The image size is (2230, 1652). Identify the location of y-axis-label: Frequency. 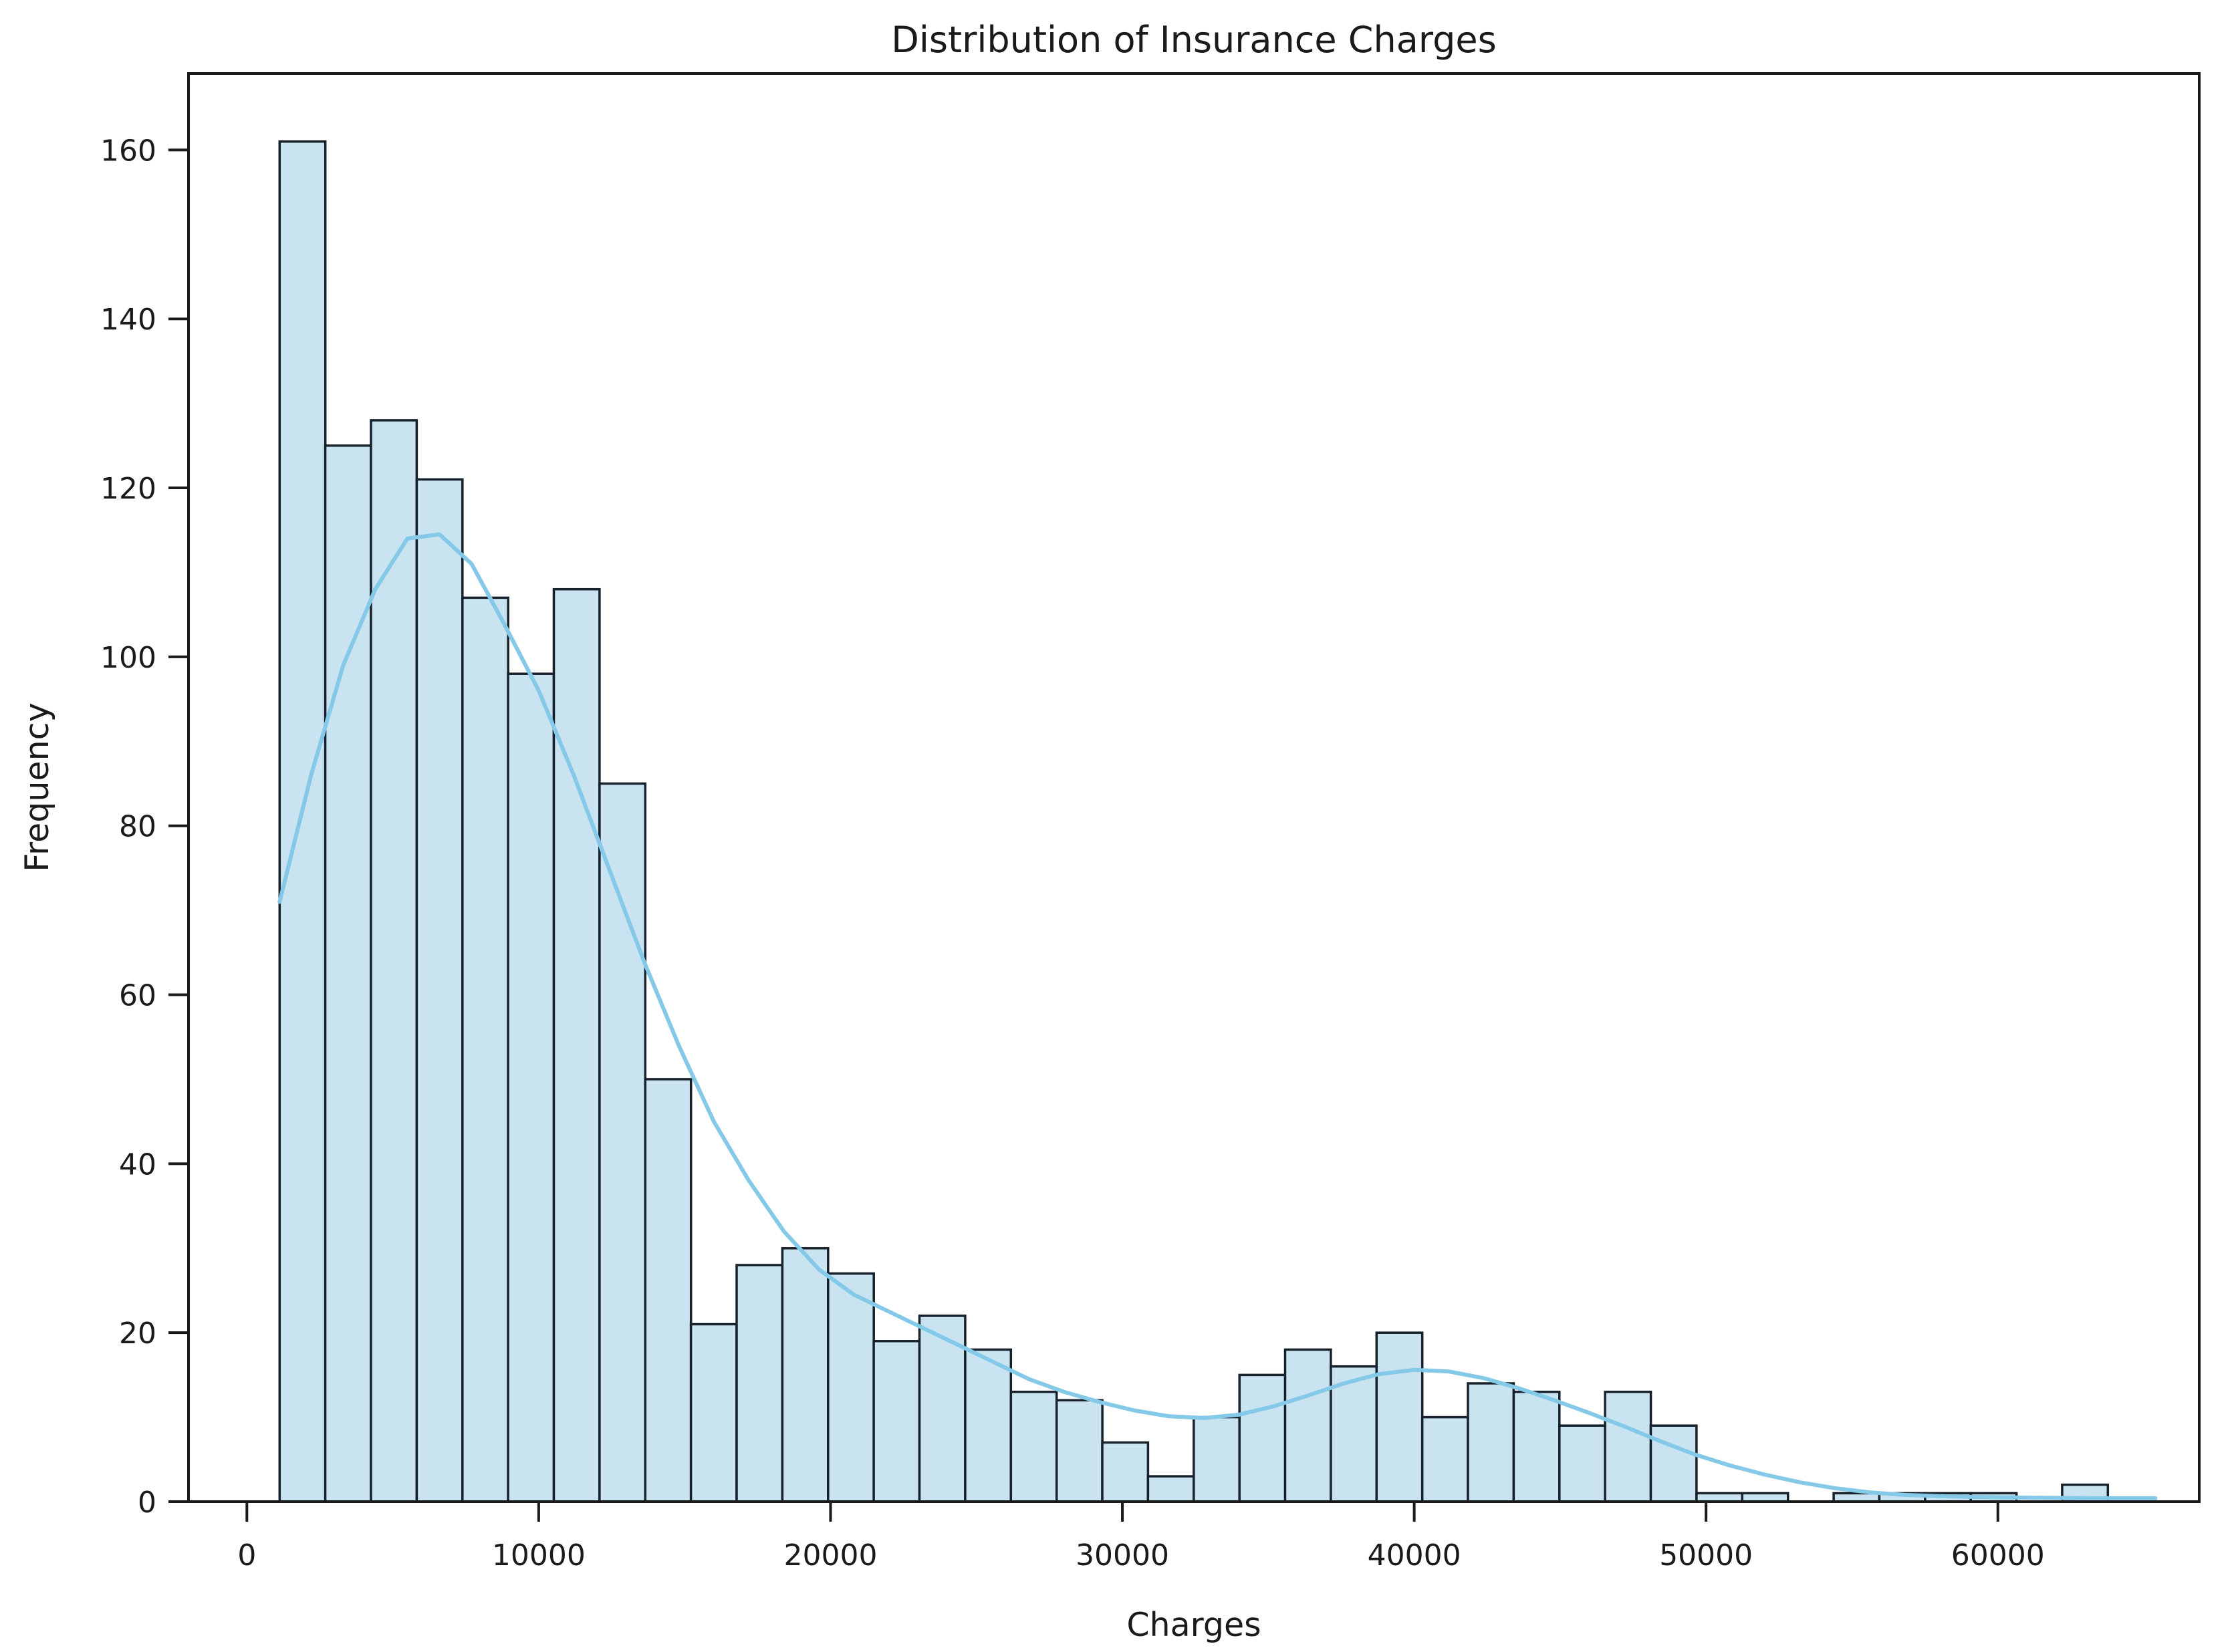
(37, 787).